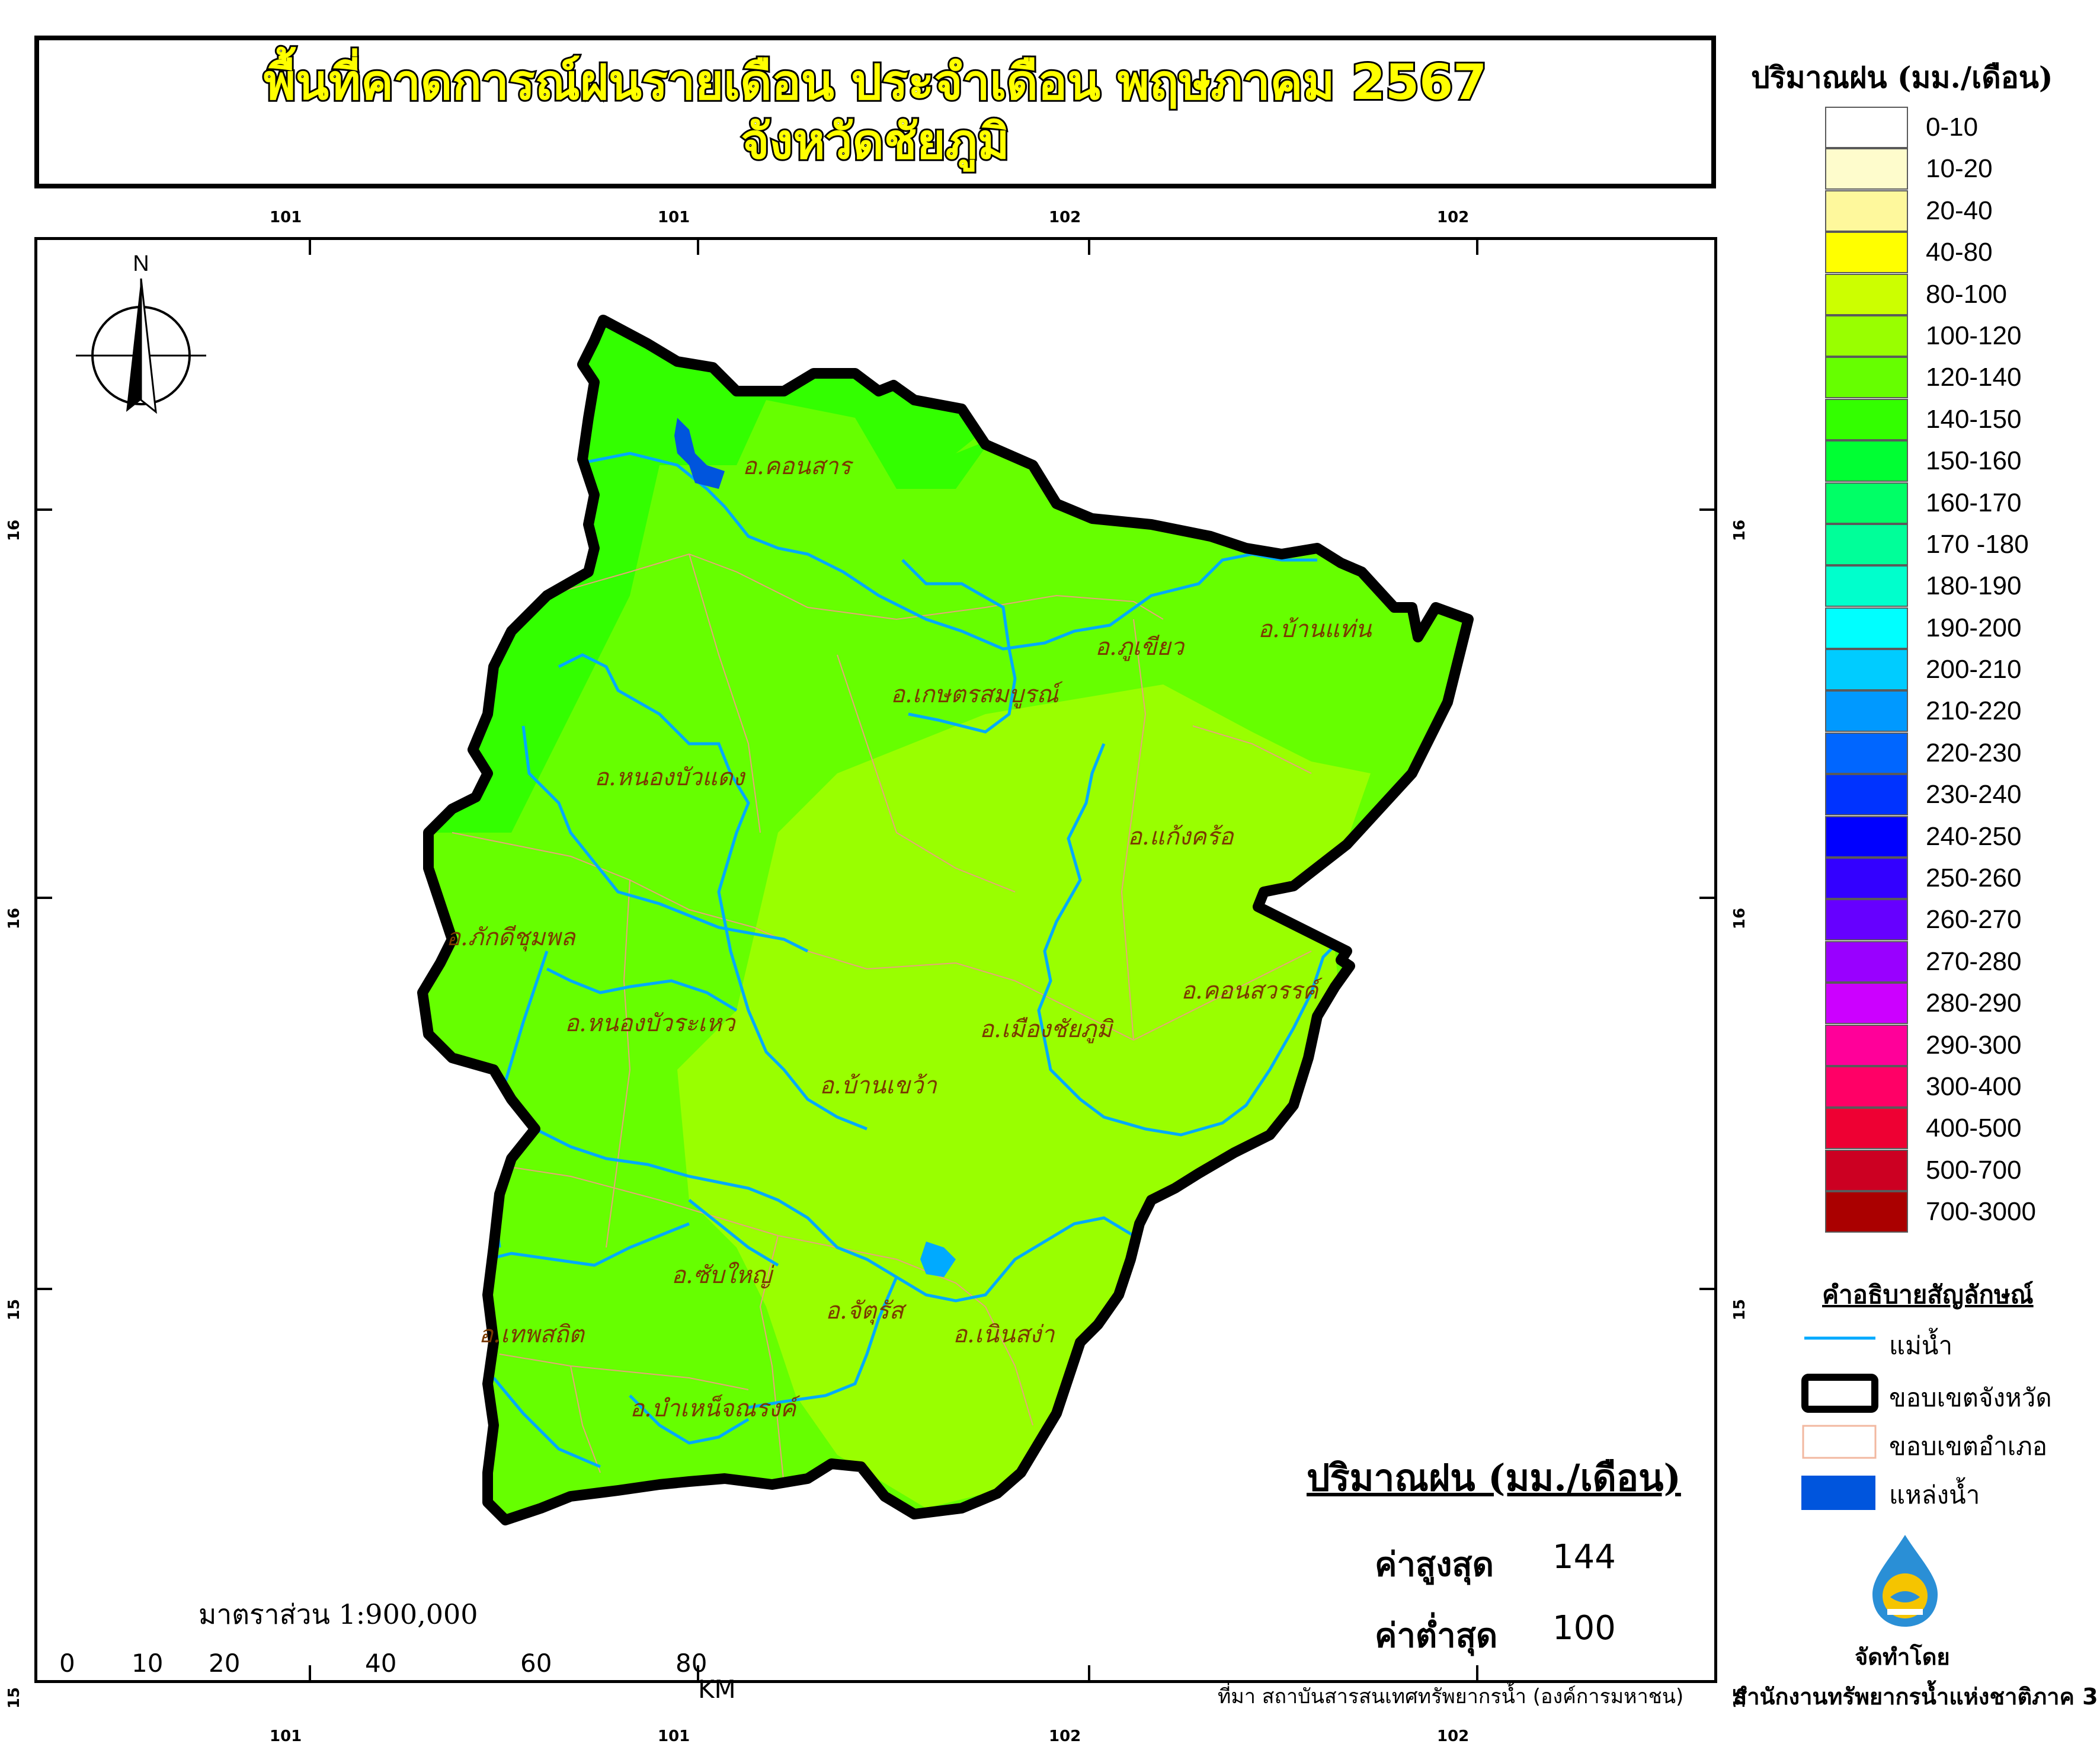  What do you see at coordinates (1974, 1045) in the screenshot?
I see `legend-label: 290-300` at bounding box center [1974, 1045].